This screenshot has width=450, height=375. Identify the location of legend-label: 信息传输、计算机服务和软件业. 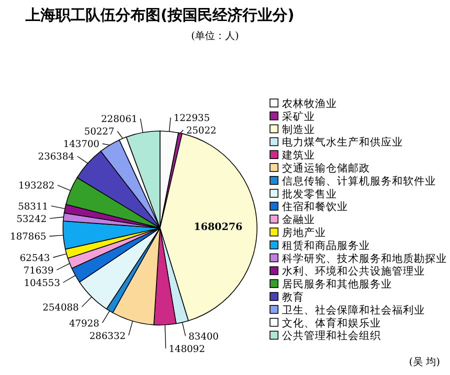
(359, 181).